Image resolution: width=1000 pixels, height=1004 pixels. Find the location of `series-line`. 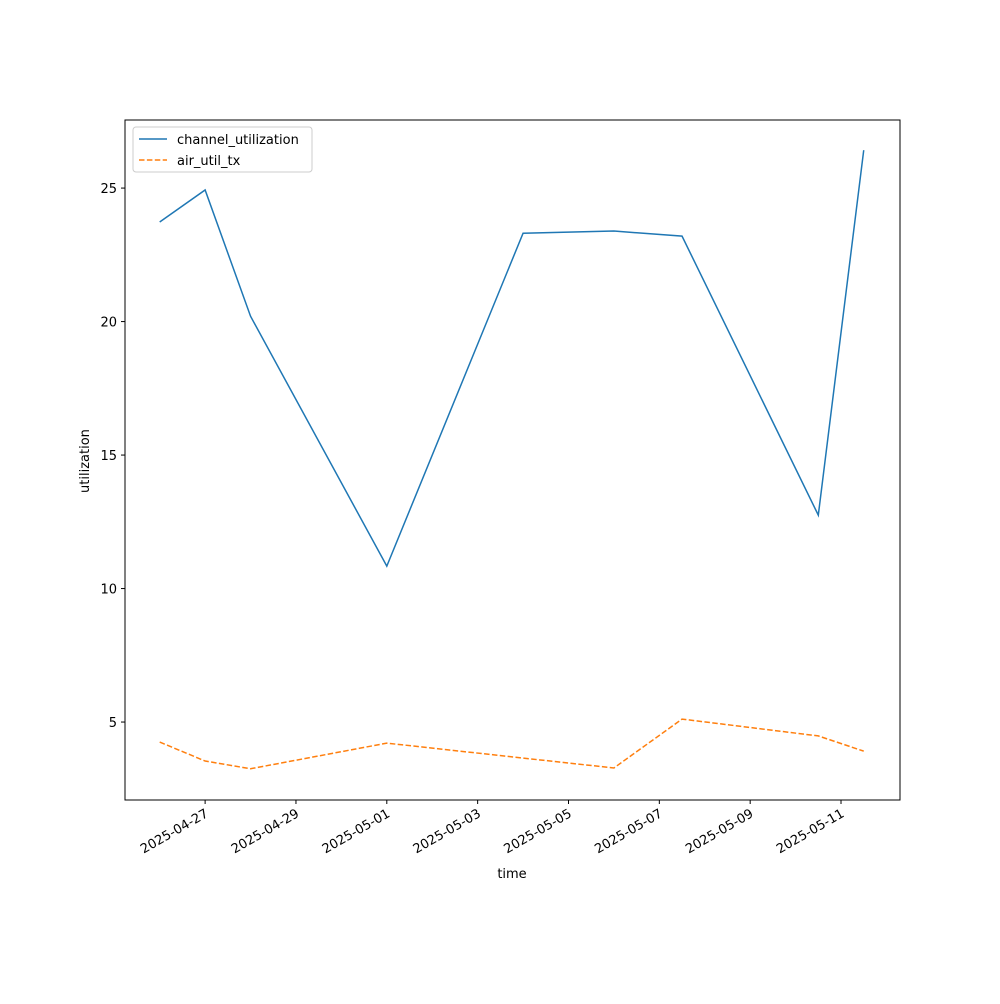

series-line is located at coordinates (511, 744).